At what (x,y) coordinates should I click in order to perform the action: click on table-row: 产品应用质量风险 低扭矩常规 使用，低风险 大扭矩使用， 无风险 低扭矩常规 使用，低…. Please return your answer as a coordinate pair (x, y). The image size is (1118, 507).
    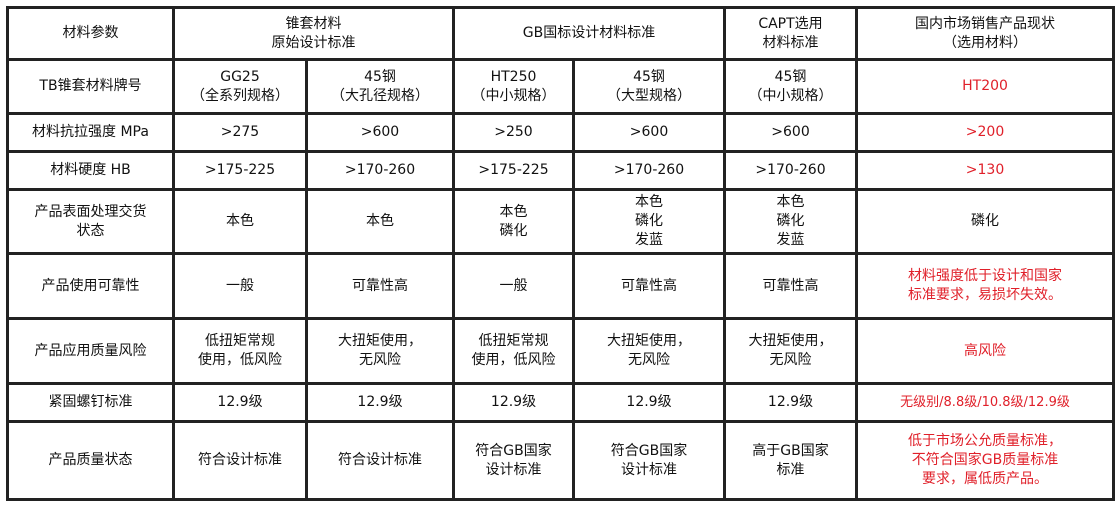
    Looking at the image, I should click on (561, 351).